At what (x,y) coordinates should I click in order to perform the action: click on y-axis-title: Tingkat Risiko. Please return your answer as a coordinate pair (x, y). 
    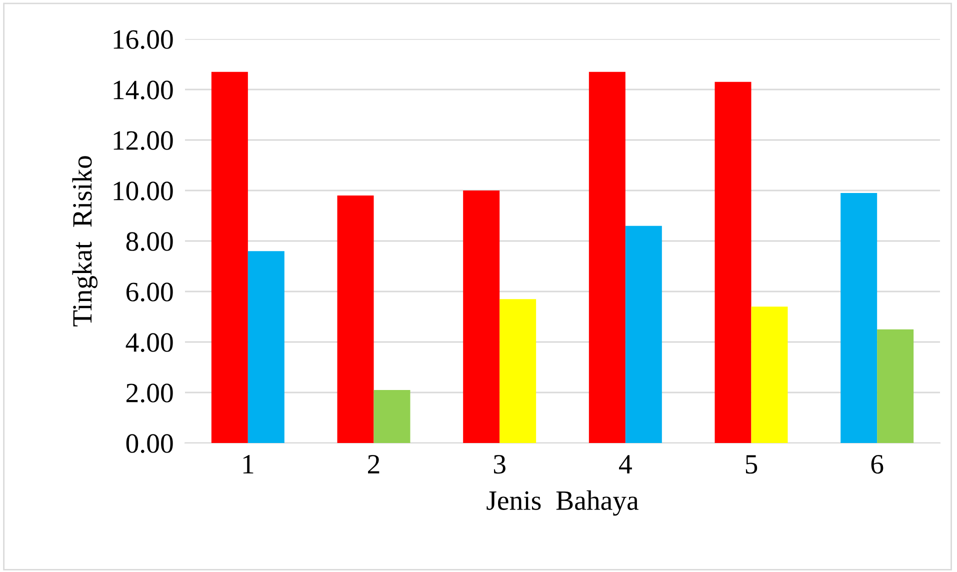
    Looking at the image, I should click on (85, 241).